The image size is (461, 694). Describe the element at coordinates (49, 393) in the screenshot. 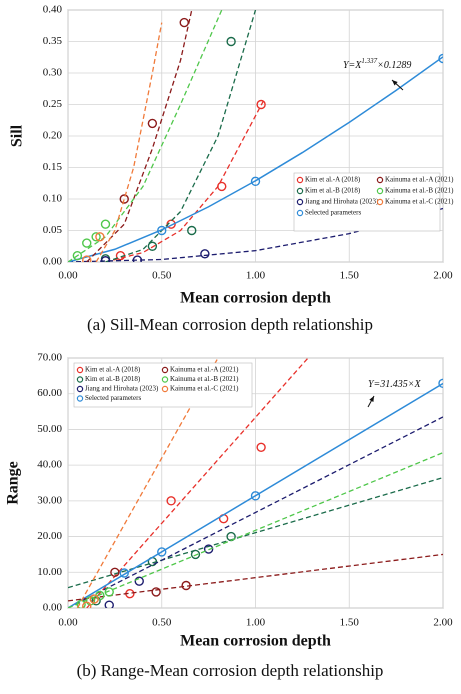

I see `y-tick-label: 60.00` at that location.